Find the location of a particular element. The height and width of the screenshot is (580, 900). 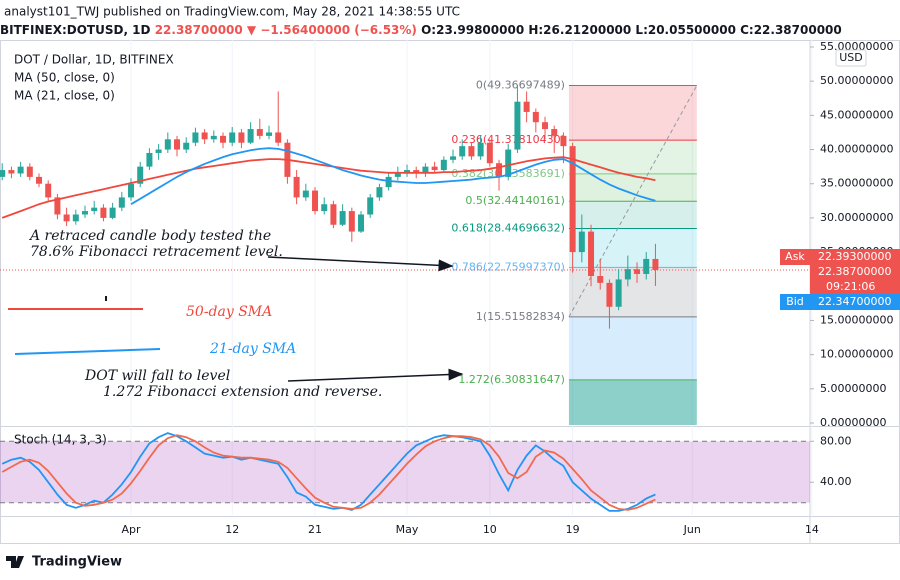

ask-price: 22.39300000 is located at coordinates (854, 256).